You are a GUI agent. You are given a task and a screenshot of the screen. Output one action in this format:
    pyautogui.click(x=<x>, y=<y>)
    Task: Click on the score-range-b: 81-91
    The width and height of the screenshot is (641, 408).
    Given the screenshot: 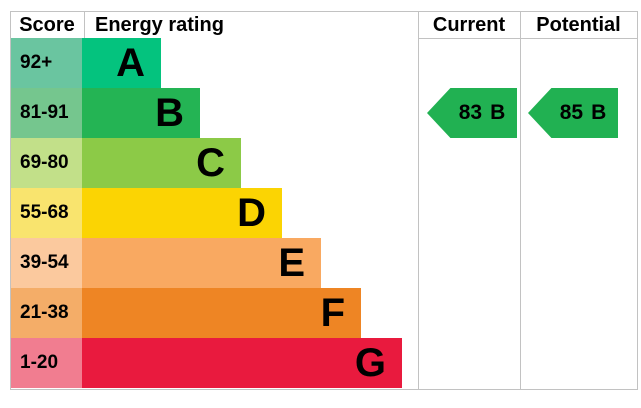 What is the action you would take?
    pyautogui.click(x=46, y=113)
    